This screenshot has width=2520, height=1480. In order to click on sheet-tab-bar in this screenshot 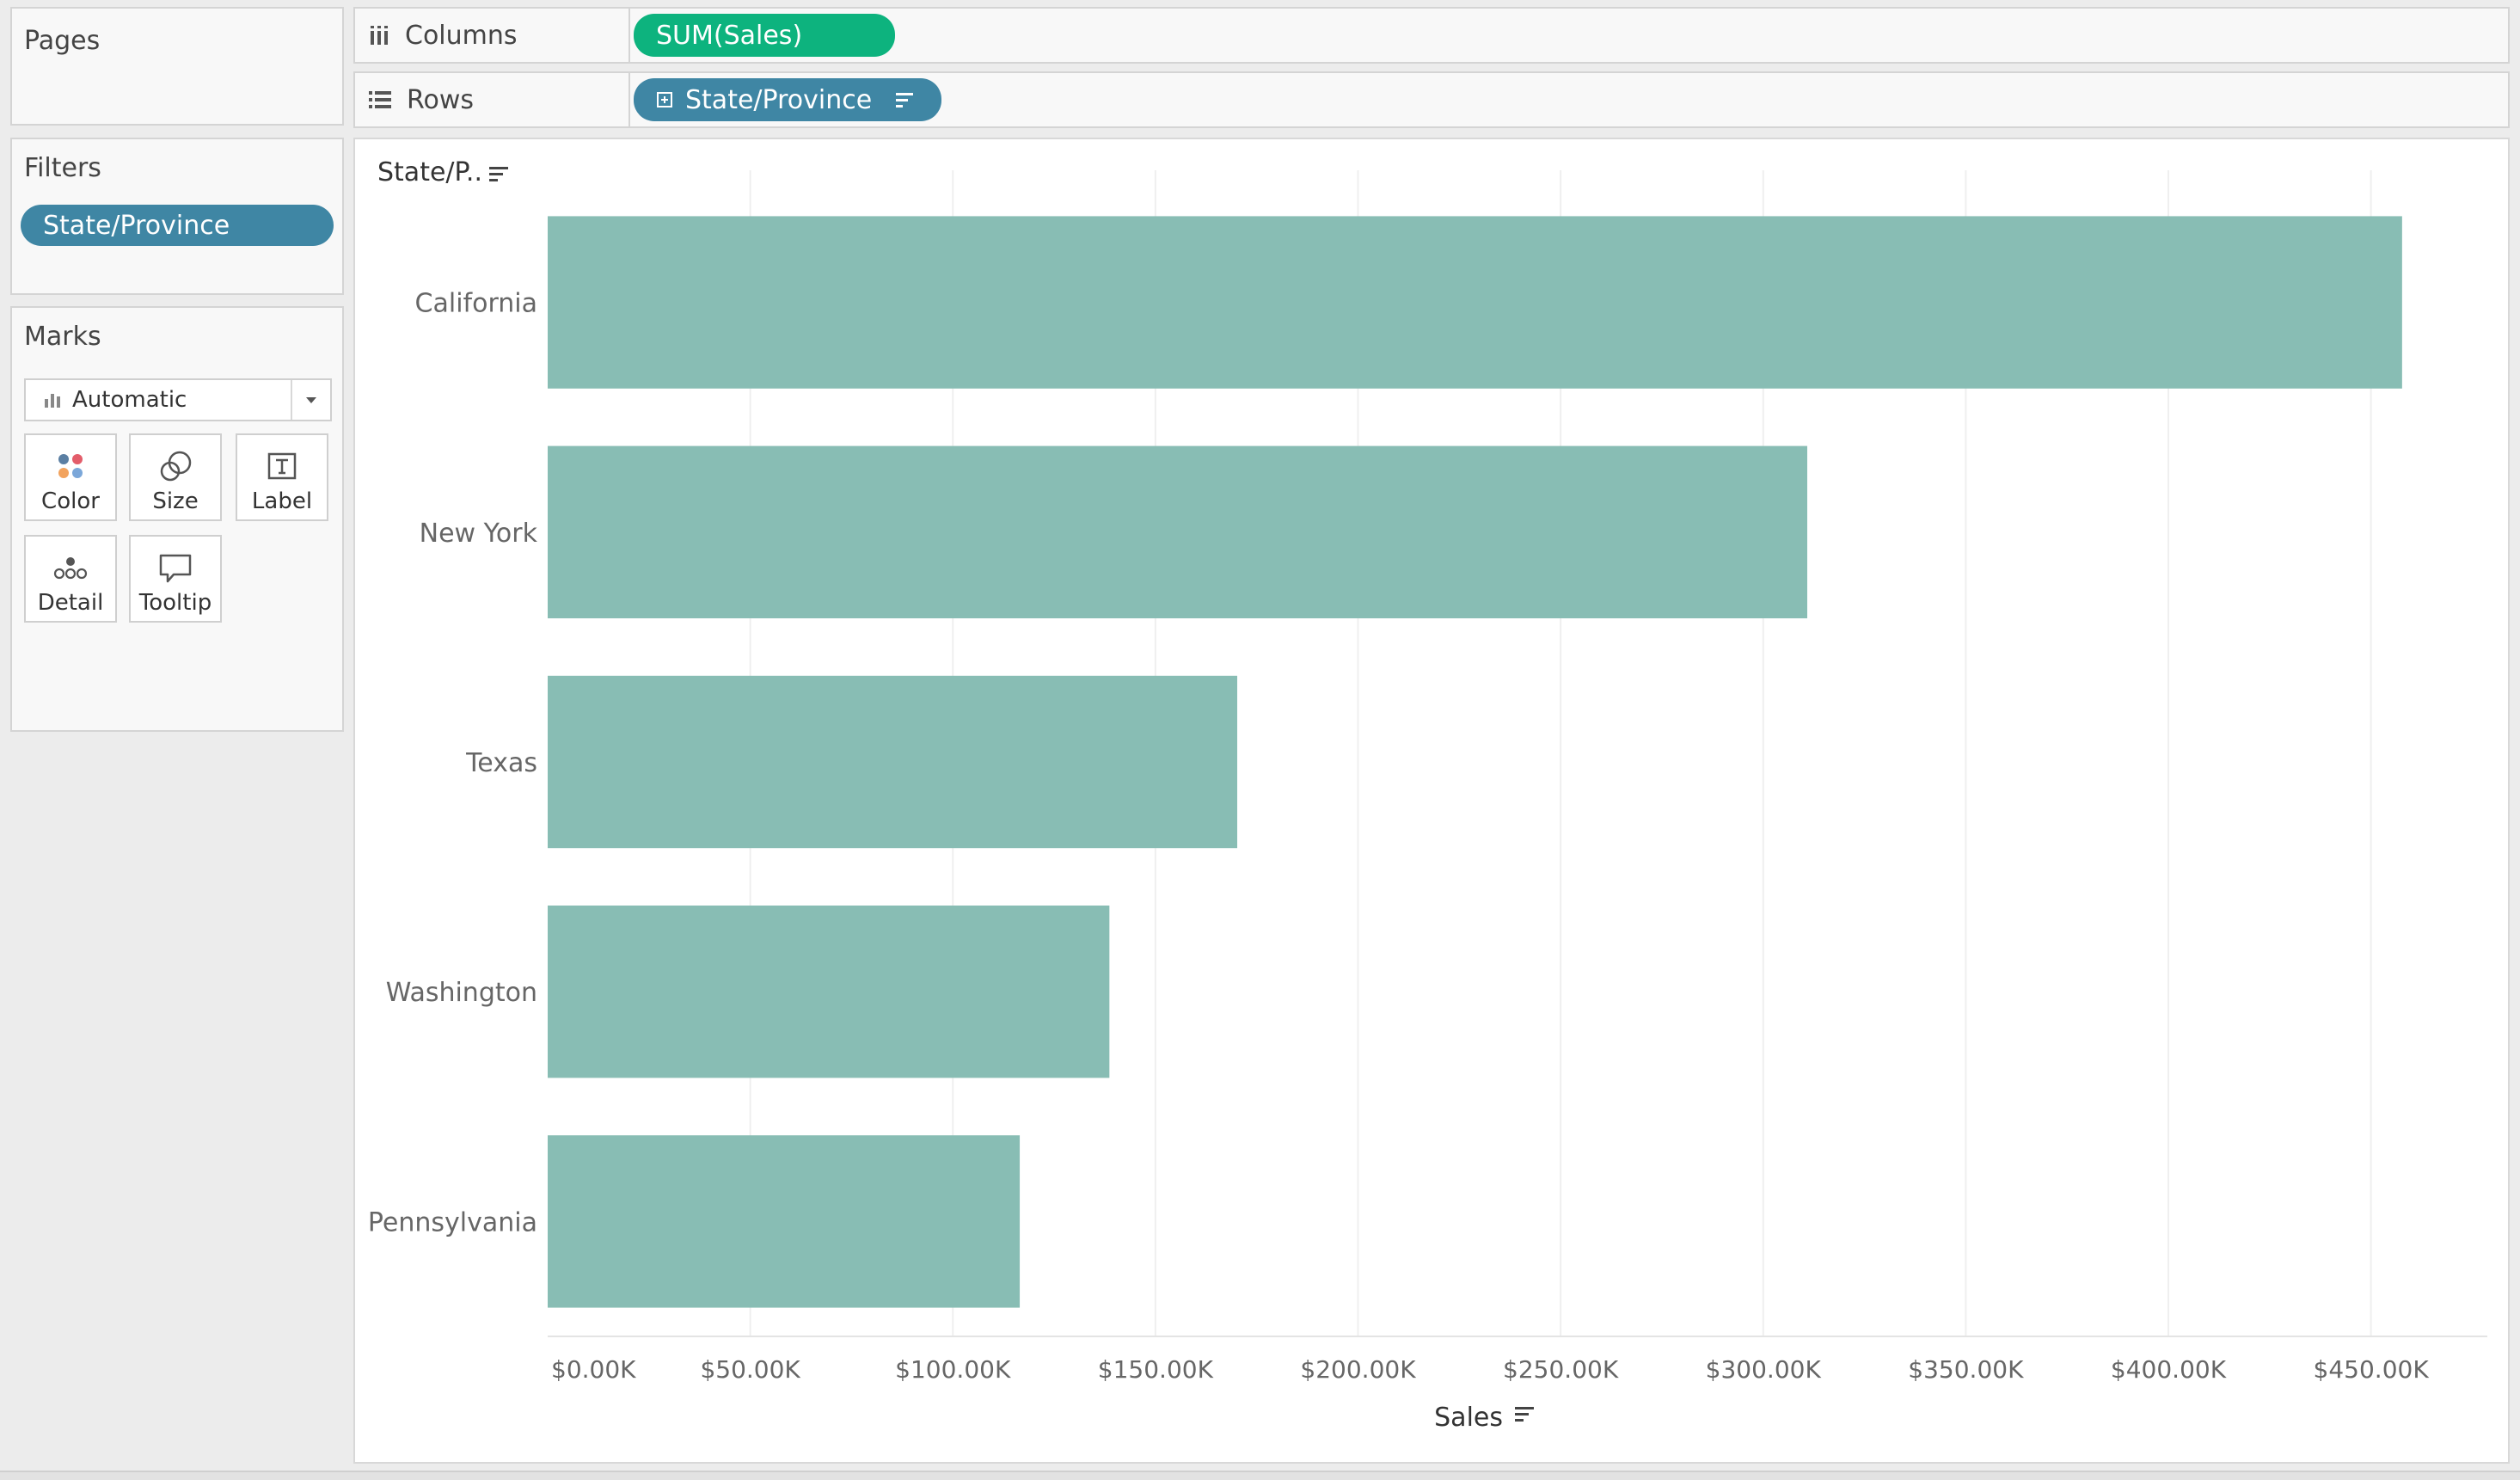, I will do `click(1260, 1475)`.